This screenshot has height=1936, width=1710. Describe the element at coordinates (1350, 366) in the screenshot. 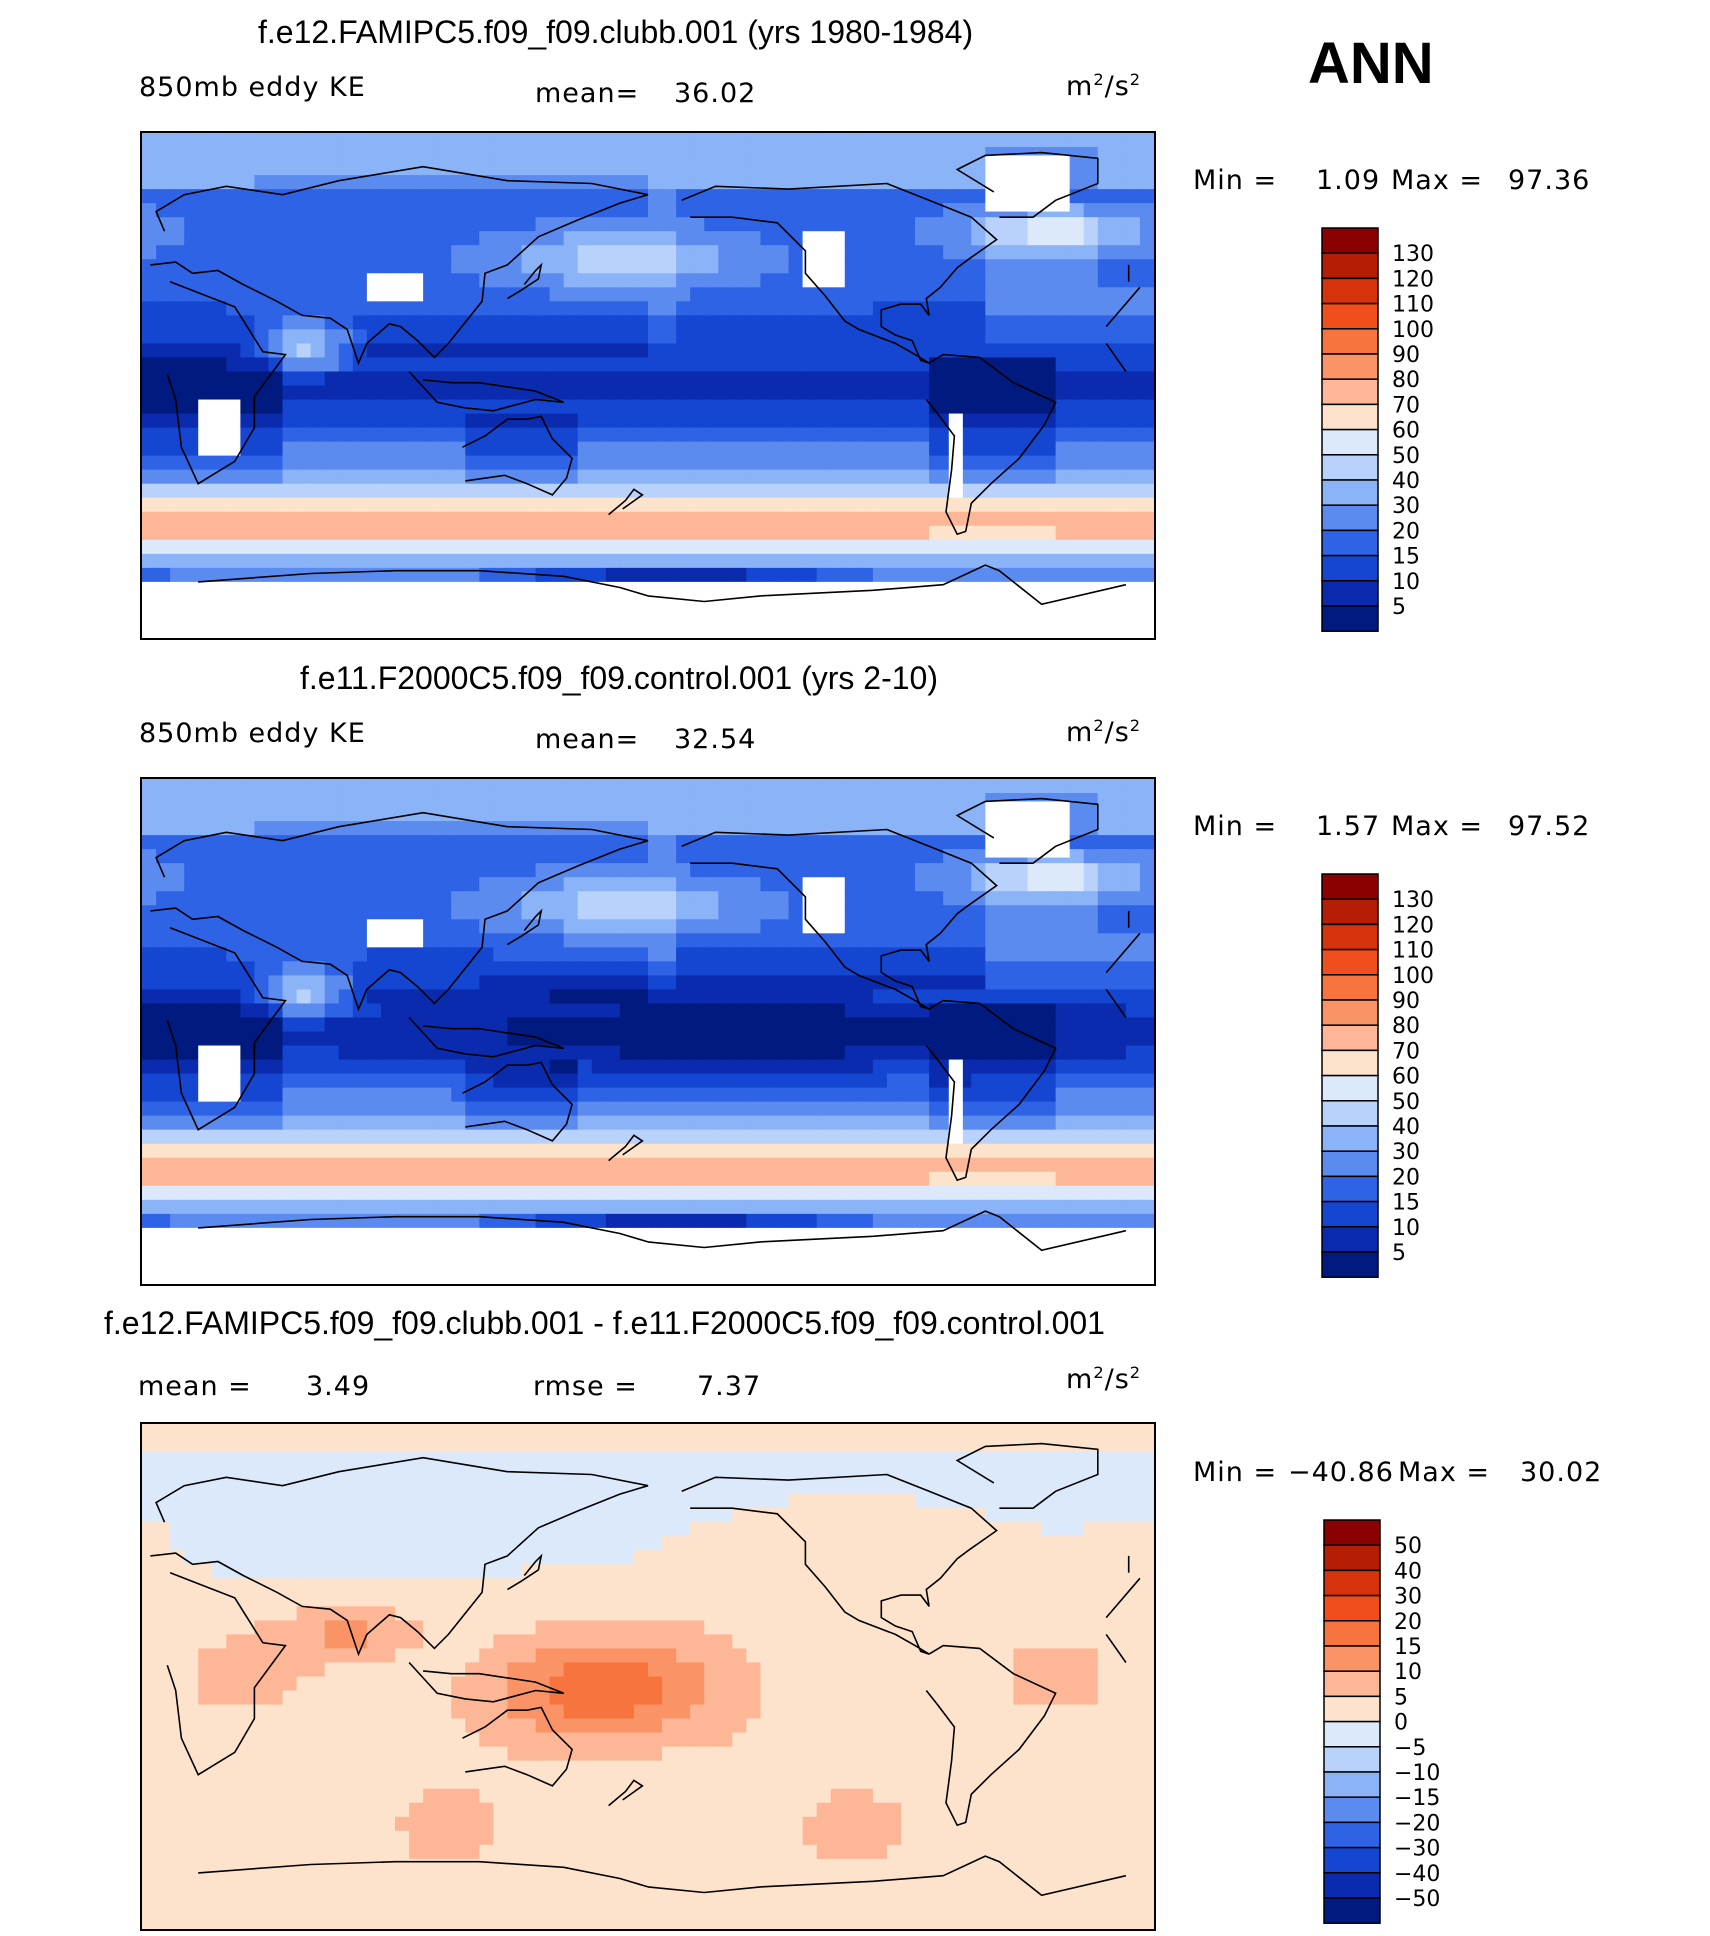

I see `colorbar-swatch` at that location.